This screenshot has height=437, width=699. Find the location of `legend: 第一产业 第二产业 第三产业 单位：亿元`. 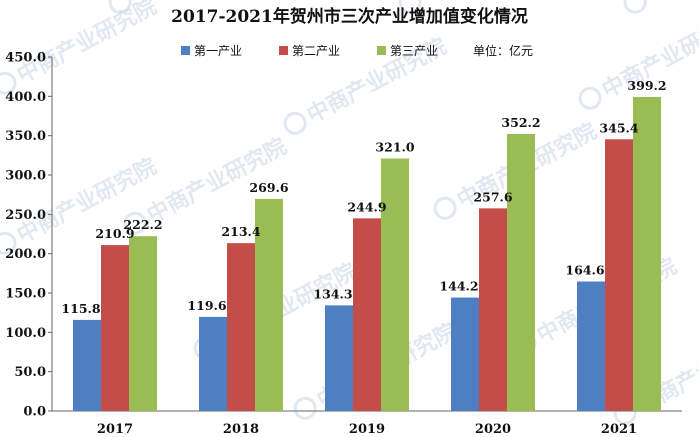

legend: 第一产业 第二产业 第三产业 单位：亿元 is located at coordinates (357, 50).